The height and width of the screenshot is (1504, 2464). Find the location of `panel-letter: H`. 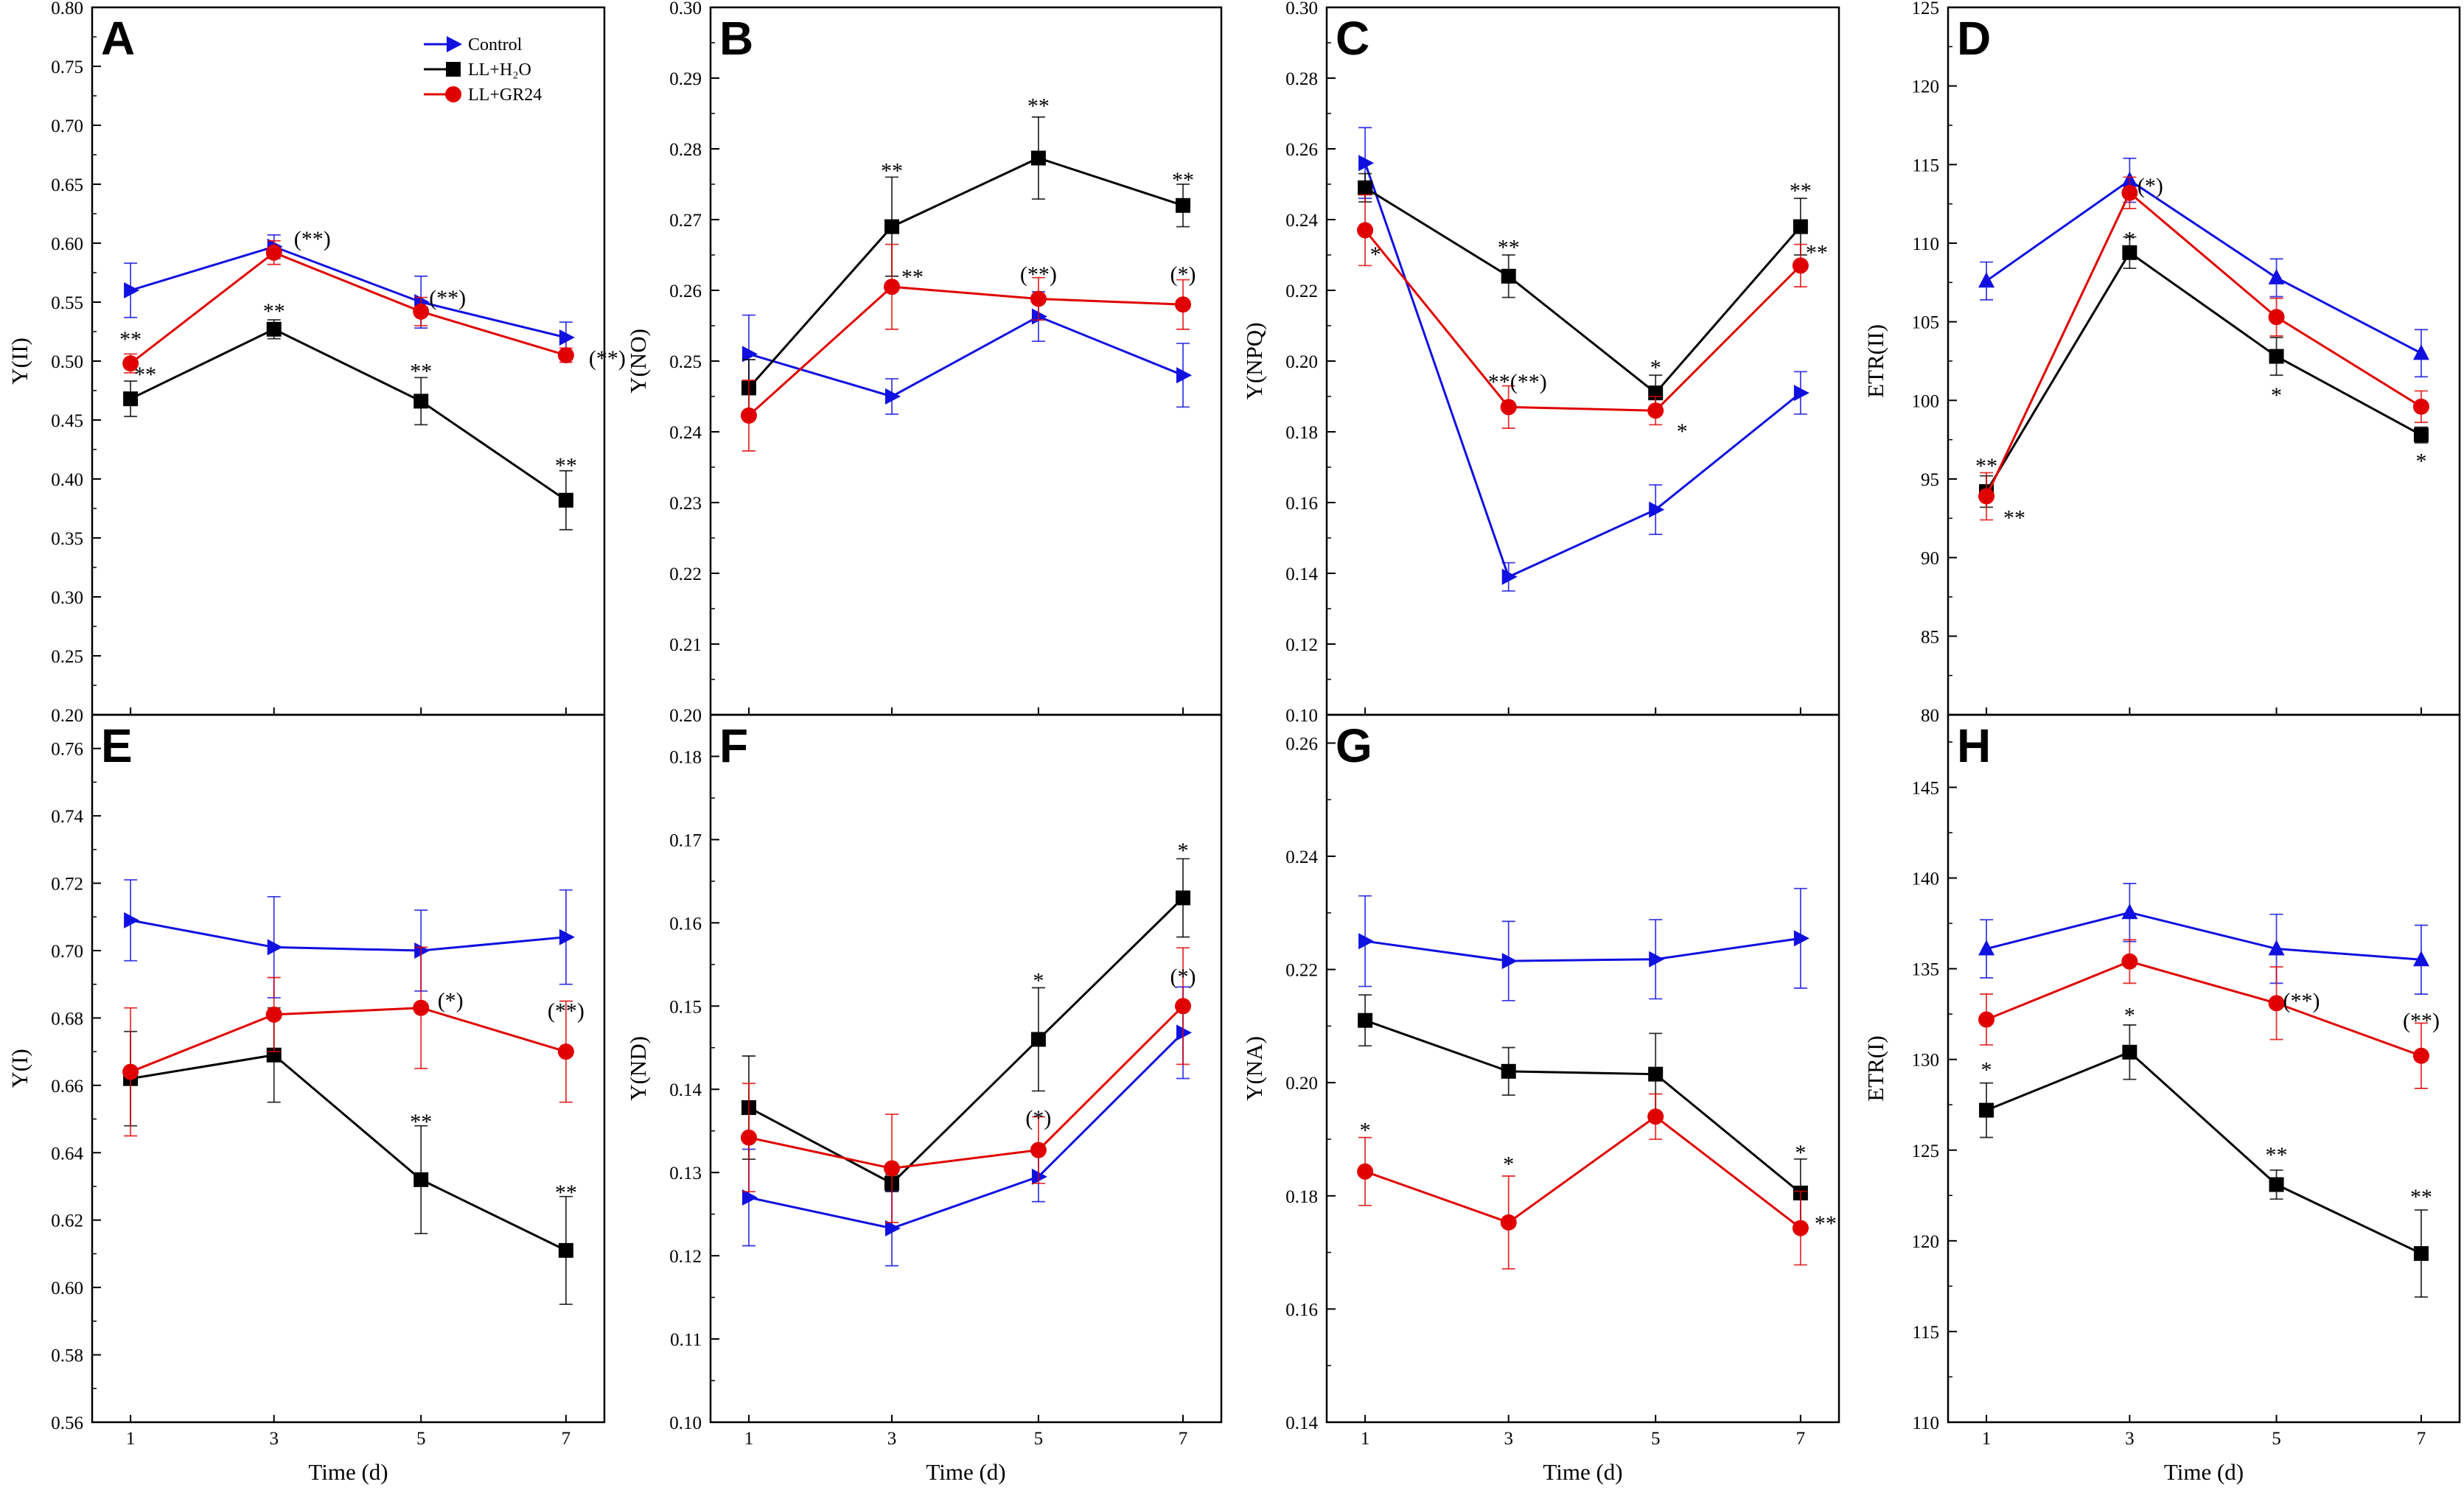

panel-letter: H is located at coordinates (1974, 745).